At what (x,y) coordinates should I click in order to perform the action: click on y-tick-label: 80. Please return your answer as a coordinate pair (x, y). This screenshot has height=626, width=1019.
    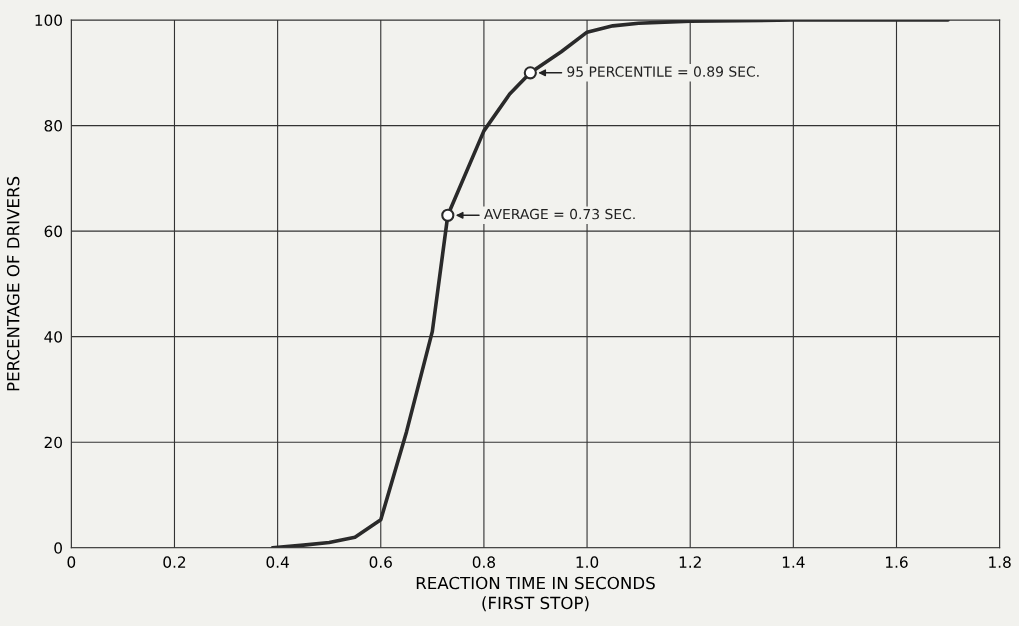
    Looking at the image, I should click on (53, 126).